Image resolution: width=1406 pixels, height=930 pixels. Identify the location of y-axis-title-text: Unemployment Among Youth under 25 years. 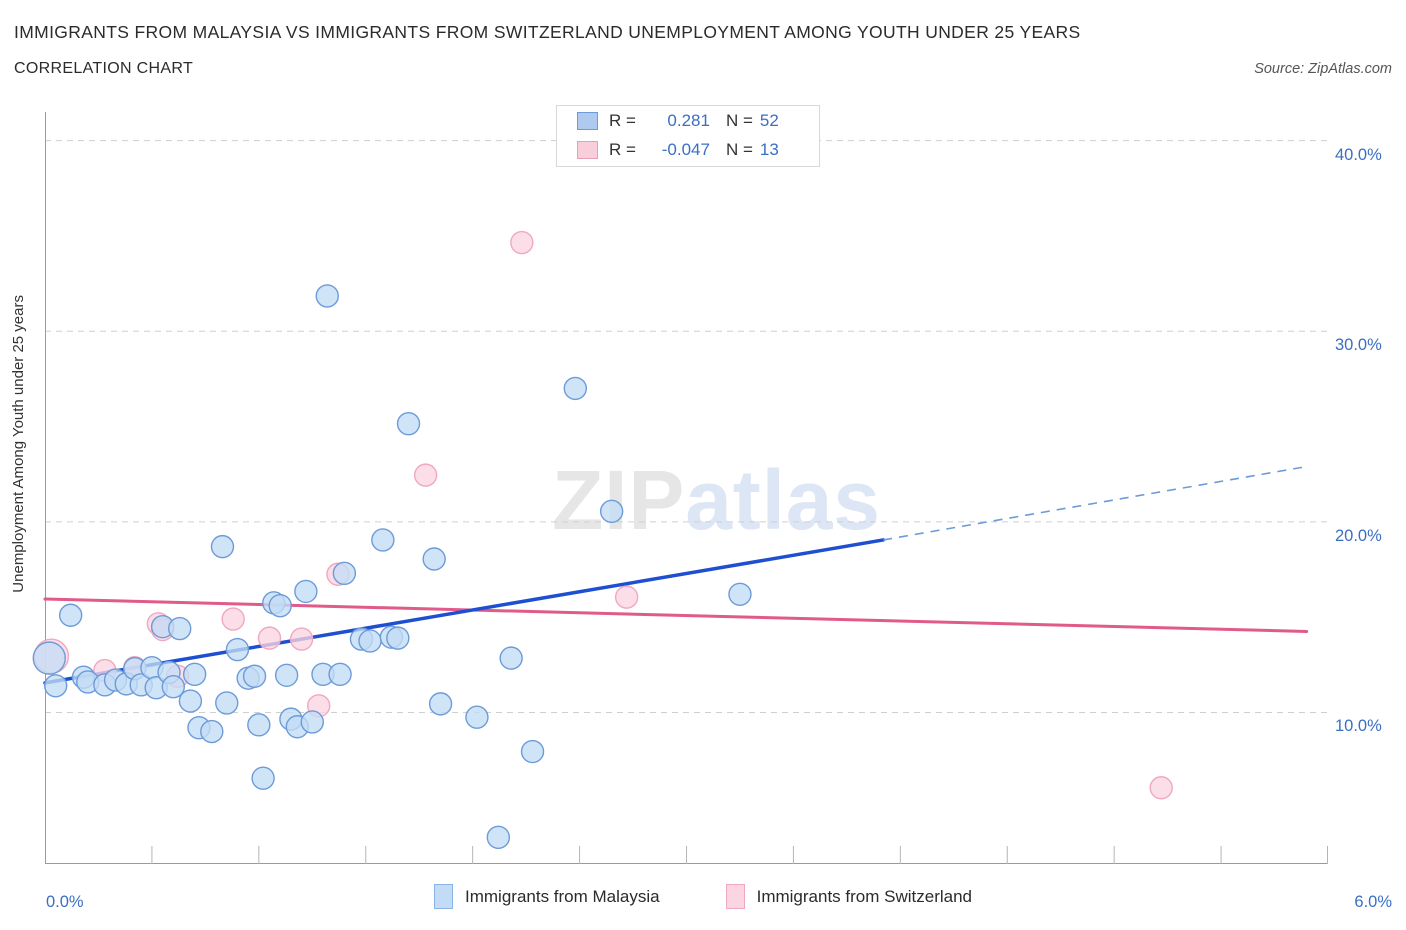
(18, 444).